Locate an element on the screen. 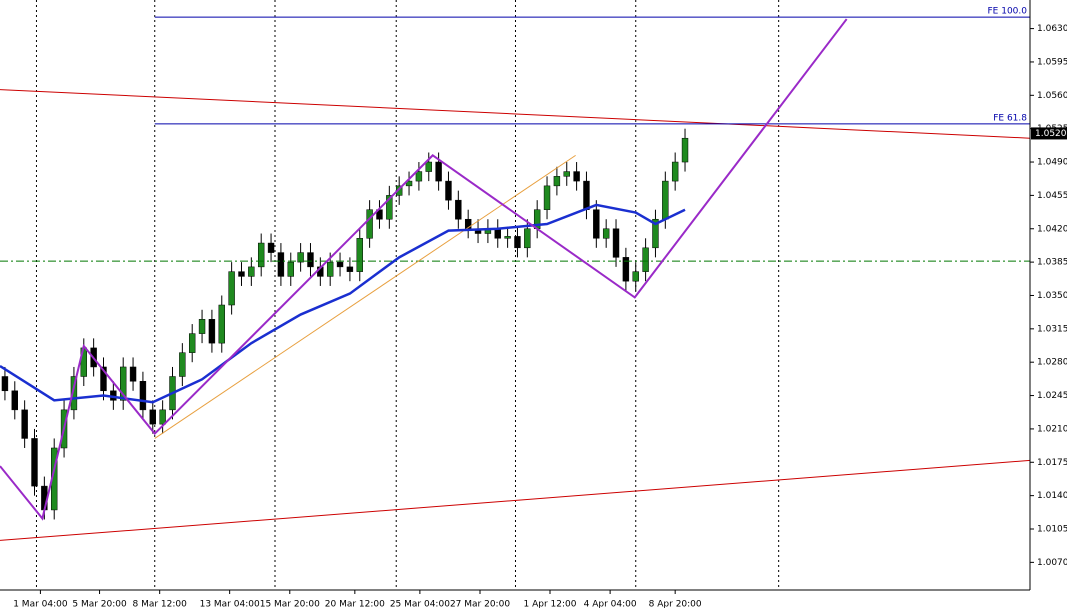  x-tick-label: 8 Mar 12:00 is located at coordinates (159, 604).